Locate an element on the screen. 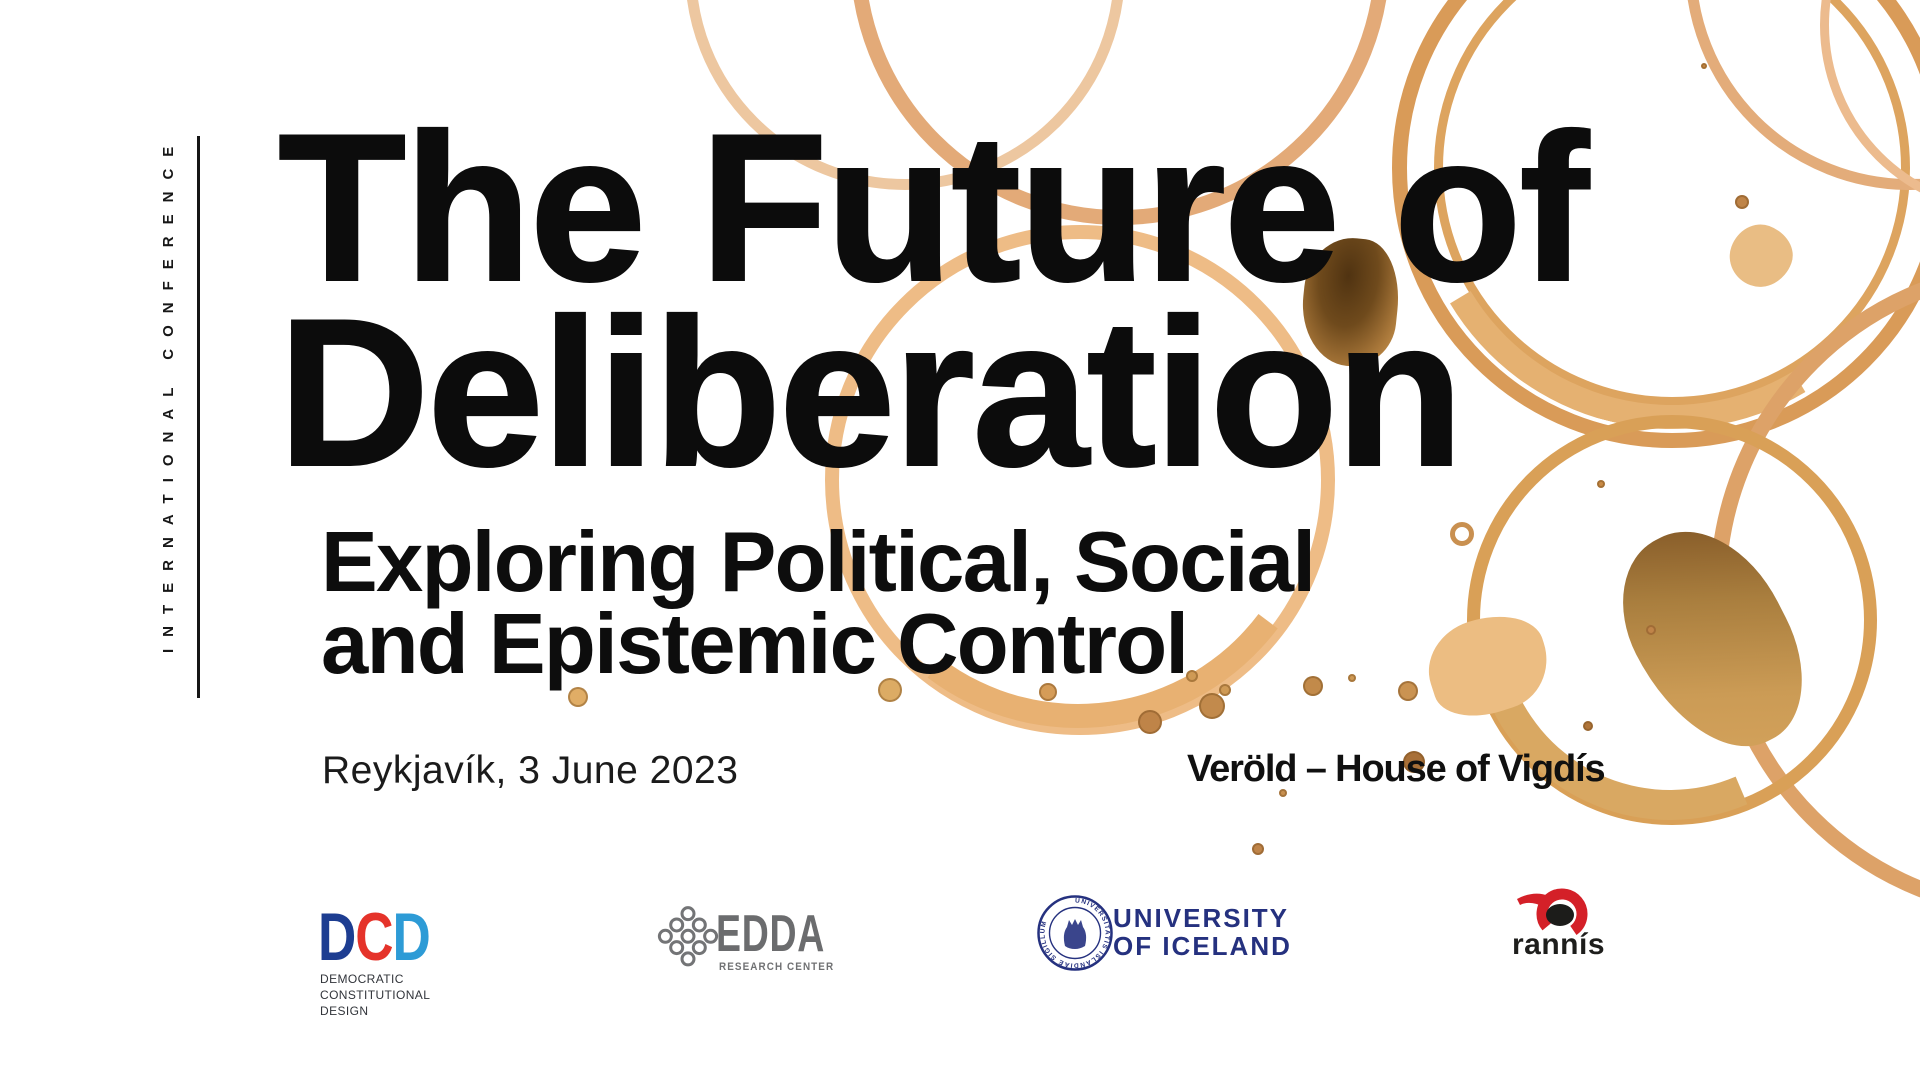  dcd-letter-d1: D is located at coordinates (337, 937).